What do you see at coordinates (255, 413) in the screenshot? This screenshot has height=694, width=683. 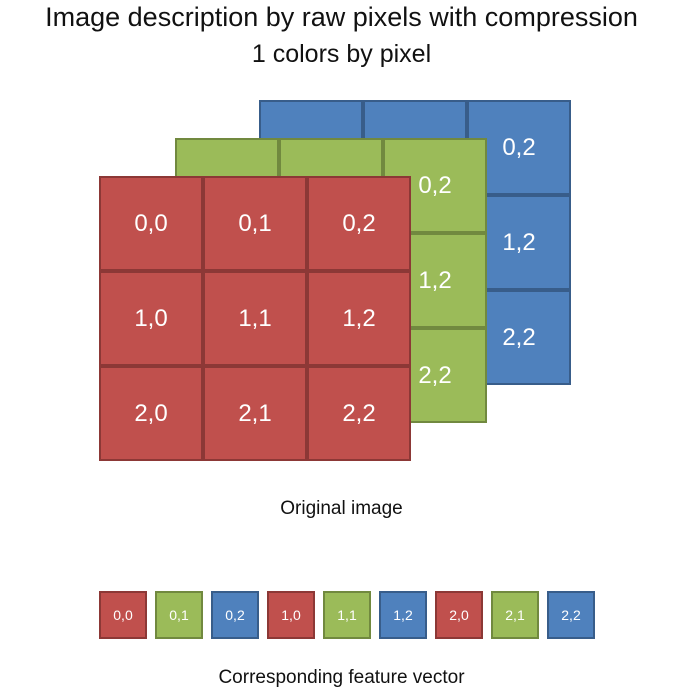 I see `red-cell: 2,1` at bounding box center [255, 413].